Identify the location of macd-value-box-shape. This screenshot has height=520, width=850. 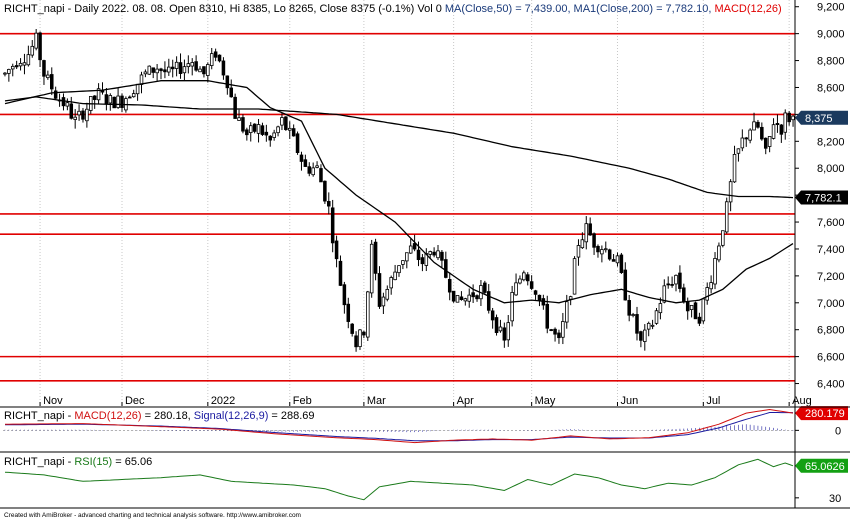
(821, 413).